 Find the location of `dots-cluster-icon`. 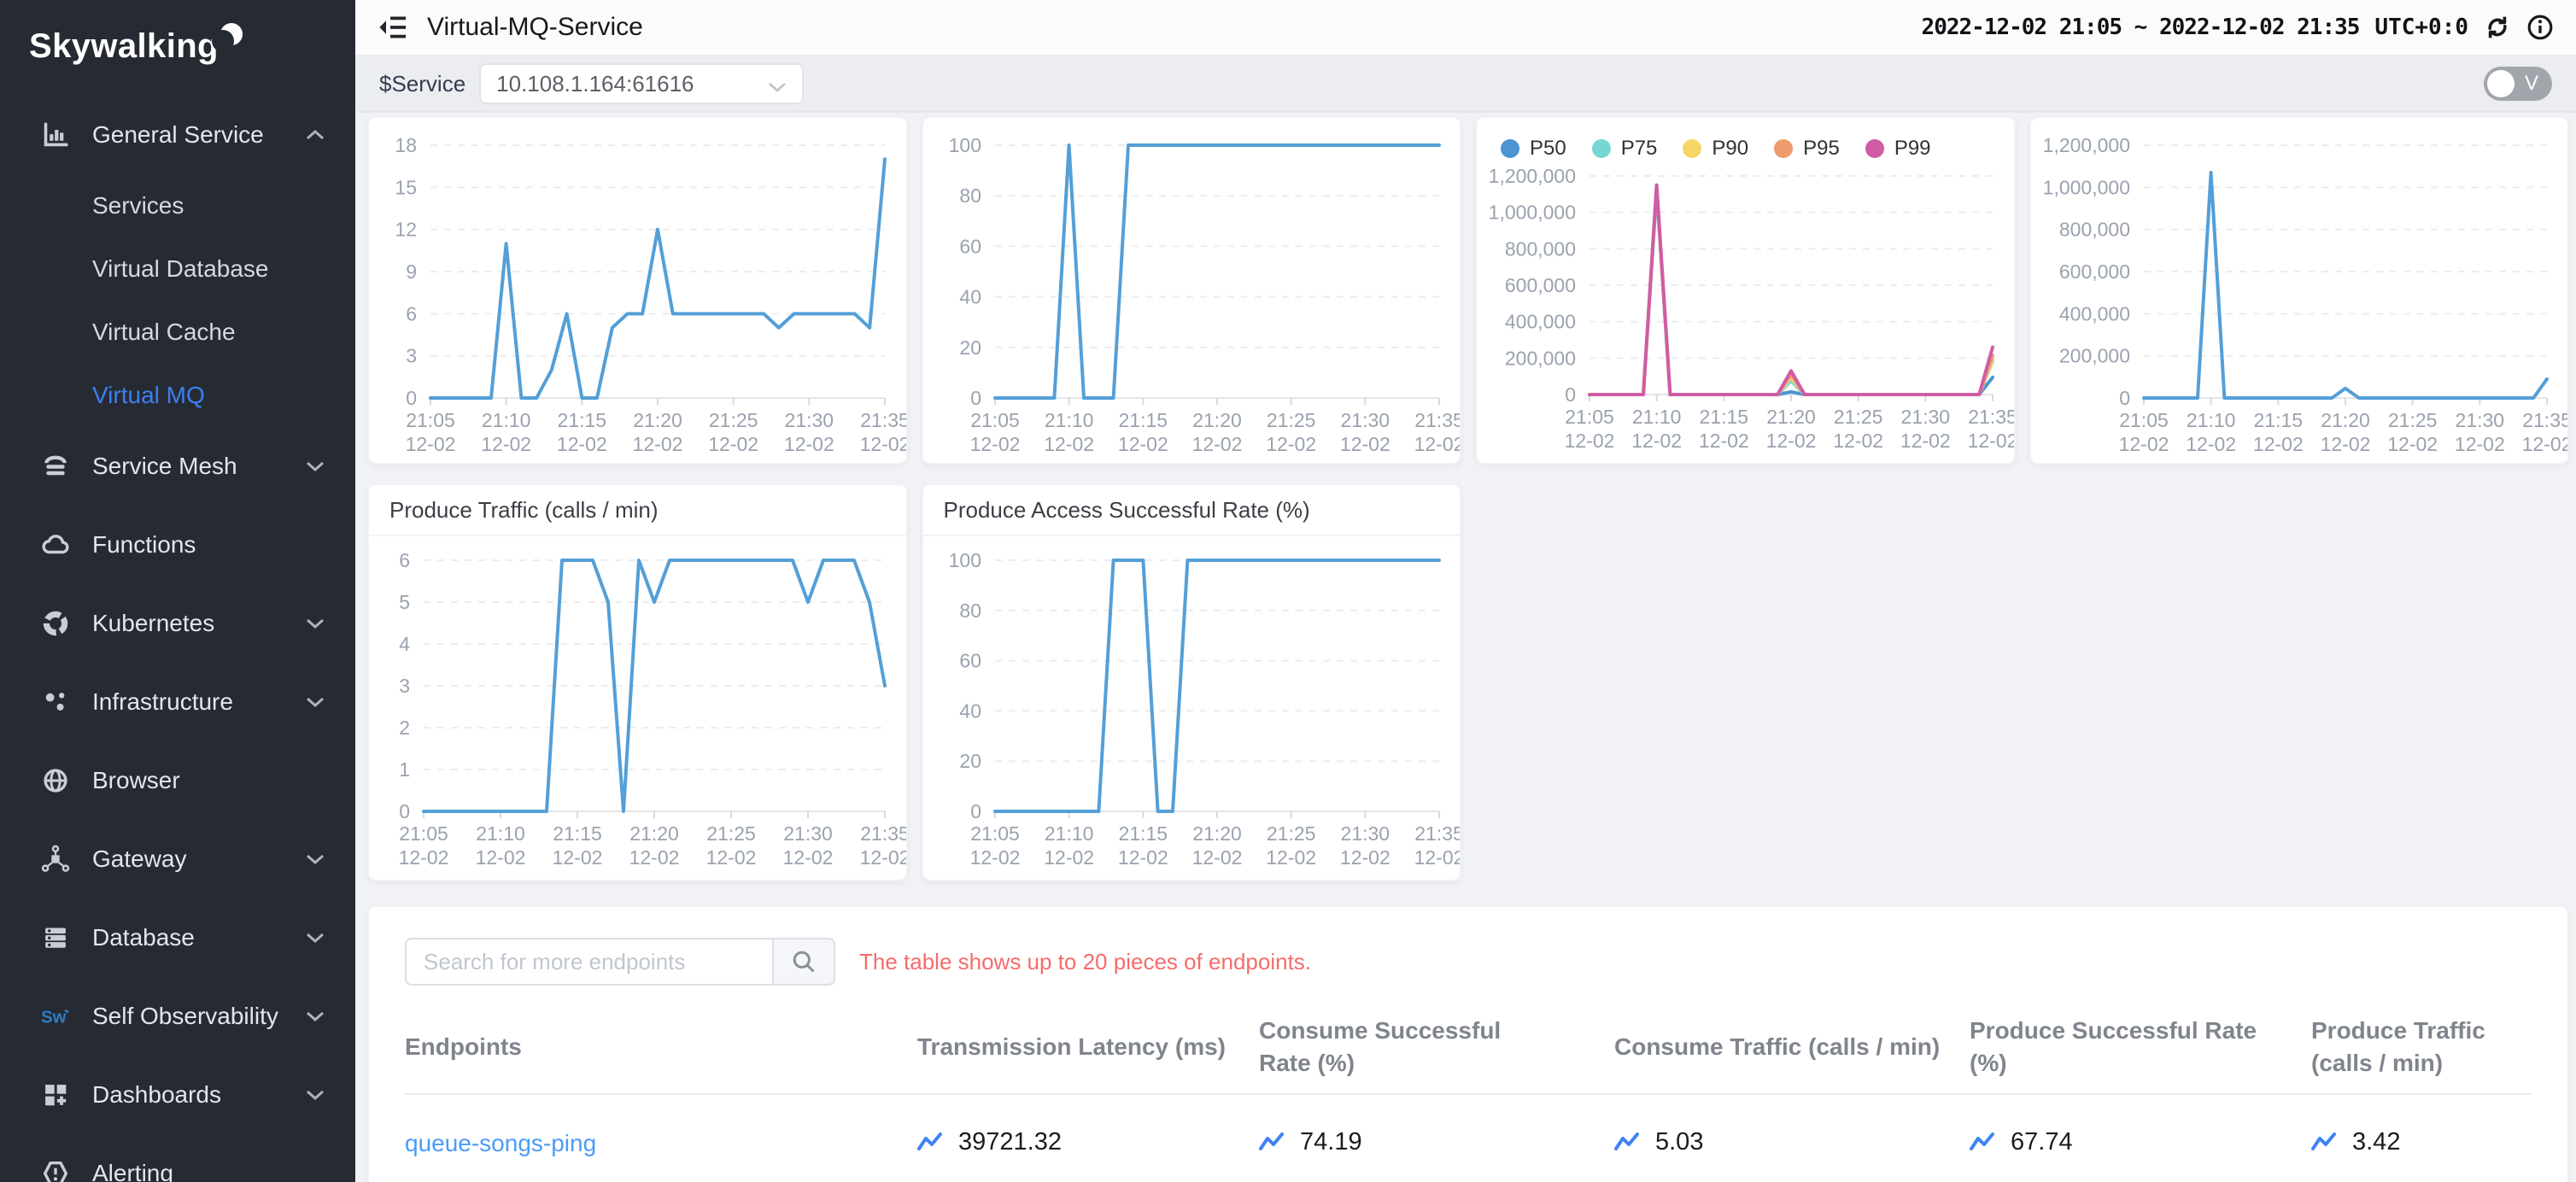

dots-cluster-icon is located at coordinates (55, 702).